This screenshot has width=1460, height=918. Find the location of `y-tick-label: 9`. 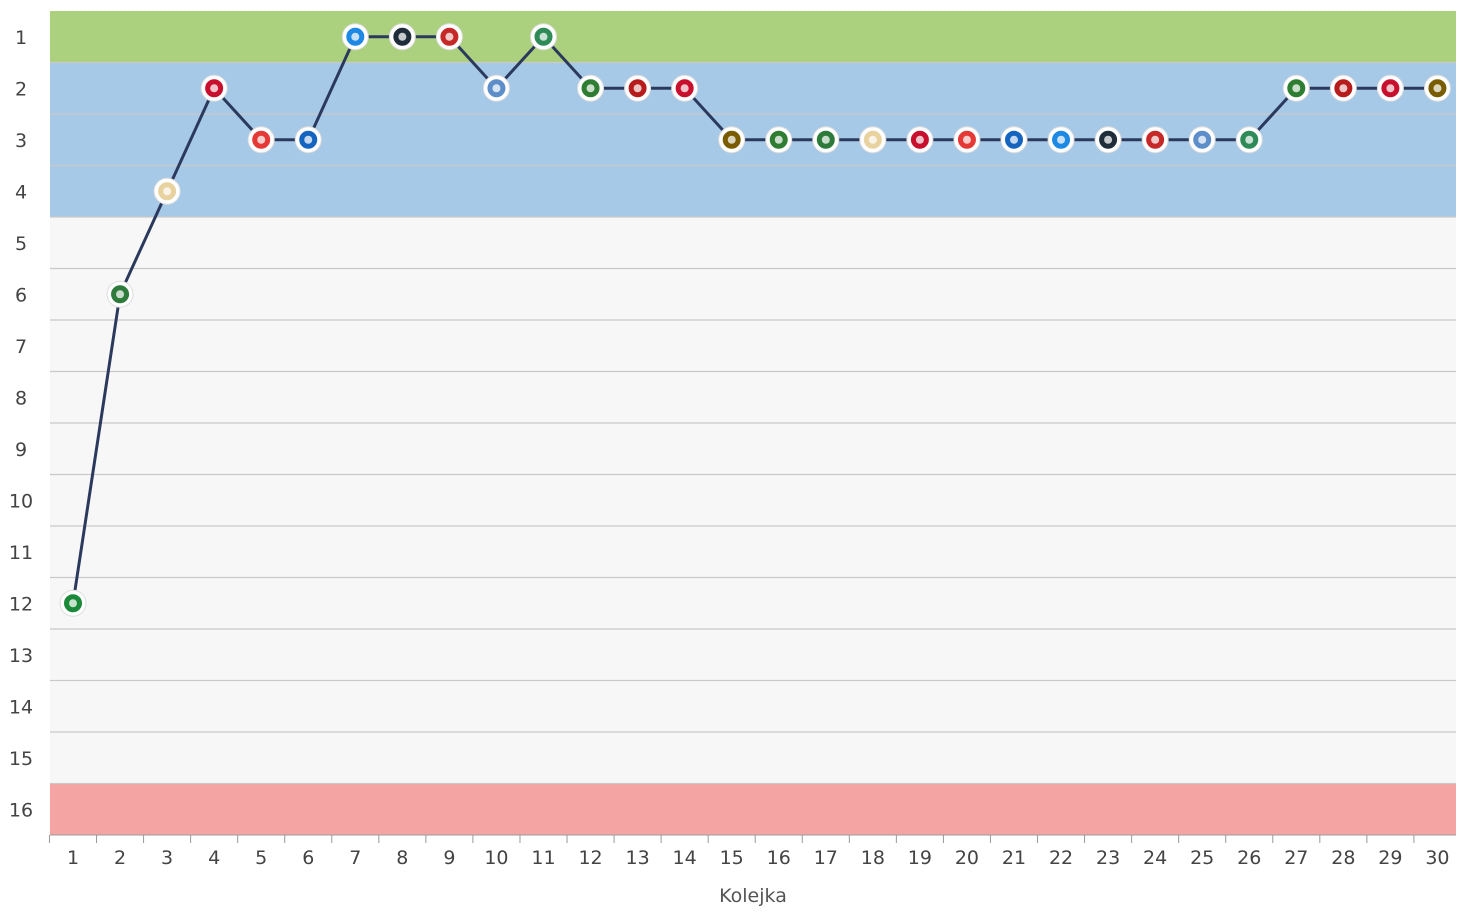

y-tick-label: 9 is located at coordinates (21, 450).